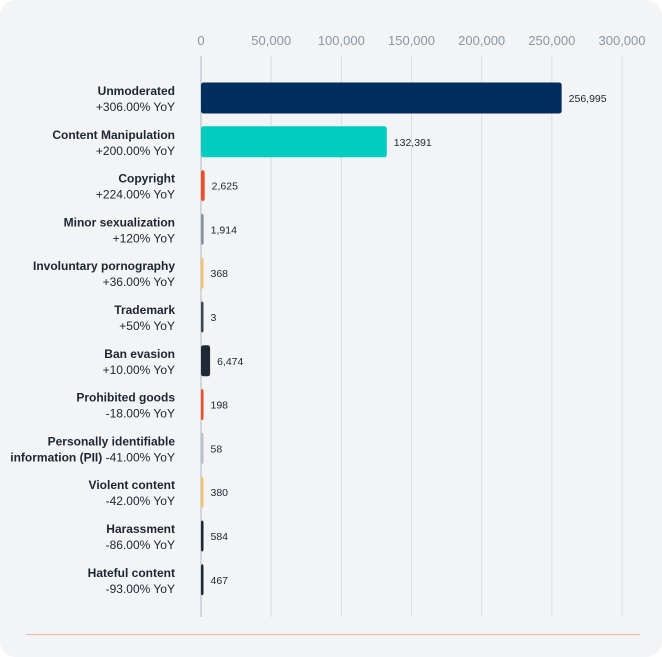  I want to click on category-label: Violent content, so click(132, 485).